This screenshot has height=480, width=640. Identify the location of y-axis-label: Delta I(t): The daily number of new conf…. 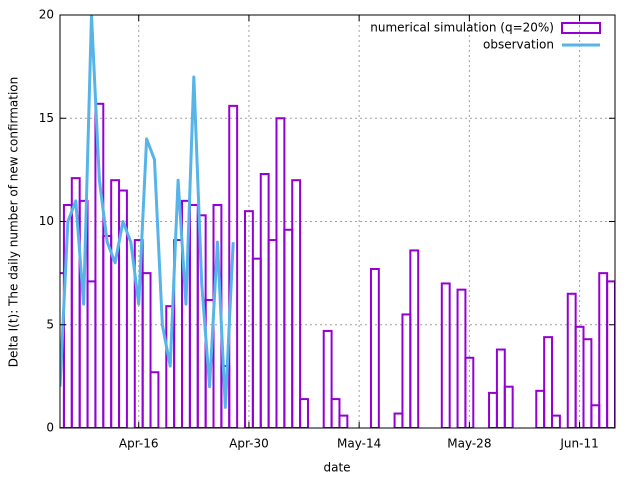
(14, 222).